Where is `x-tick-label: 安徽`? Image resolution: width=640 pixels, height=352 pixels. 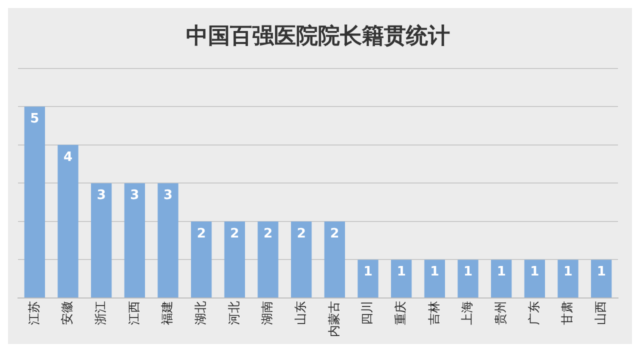 x-tick-label: 安徽 is located at coordinates (67, 313).